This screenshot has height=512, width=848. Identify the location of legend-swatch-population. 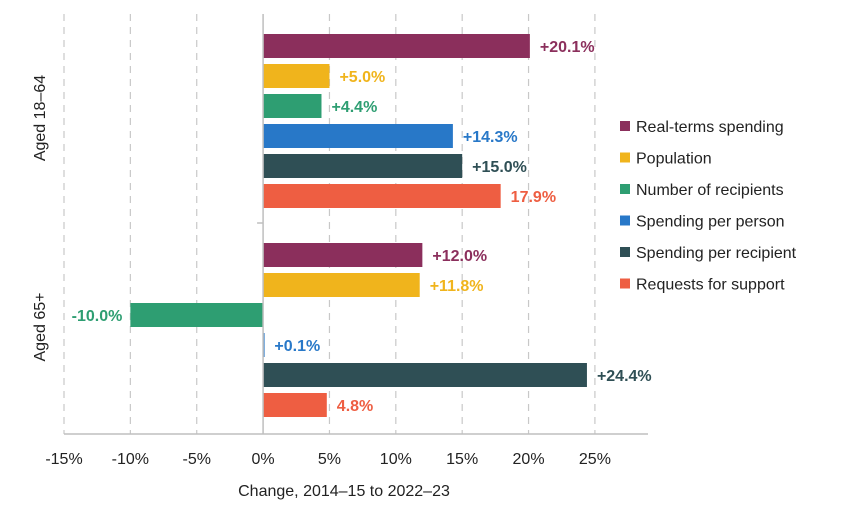
(625, 157).